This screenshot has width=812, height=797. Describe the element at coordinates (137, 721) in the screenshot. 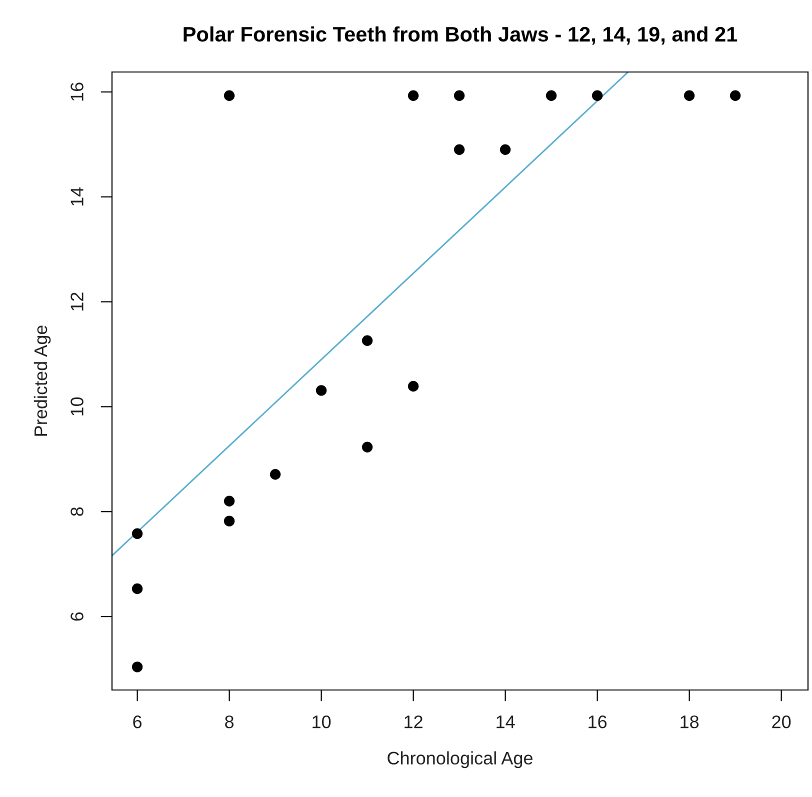

I see `x-tick-label: 6` at that location.